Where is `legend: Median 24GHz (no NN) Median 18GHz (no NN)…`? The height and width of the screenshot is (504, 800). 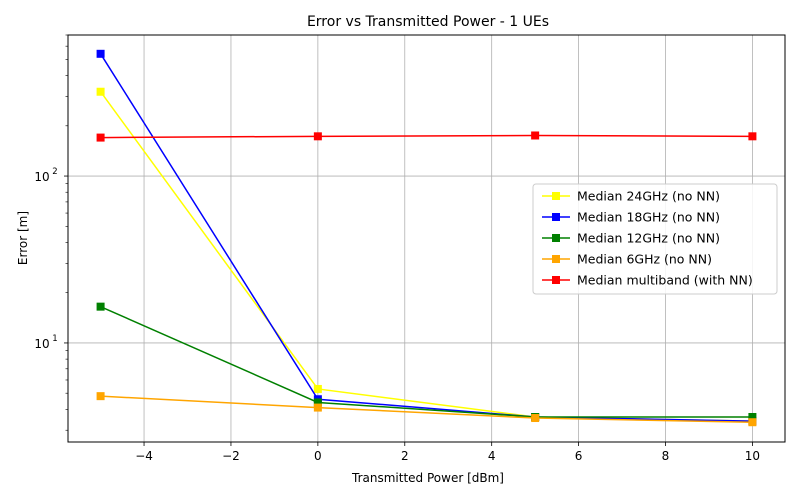
legend: Median 24GHz (no NN) Median 18GHz (no NN)… is located at coordinates (655, 239).